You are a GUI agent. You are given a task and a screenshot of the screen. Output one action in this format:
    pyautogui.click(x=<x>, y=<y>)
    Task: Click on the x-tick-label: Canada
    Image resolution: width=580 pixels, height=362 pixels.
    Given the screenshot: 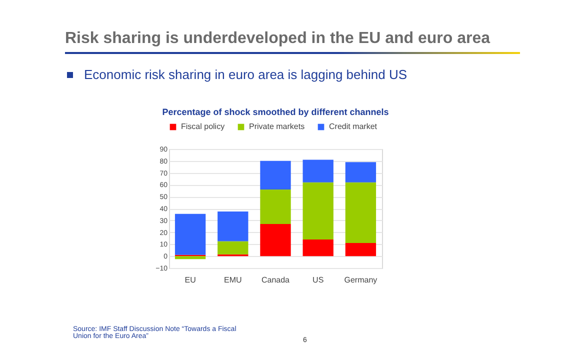 What is the action you would take?
    pyautogui.click(x=275, y=280)
    